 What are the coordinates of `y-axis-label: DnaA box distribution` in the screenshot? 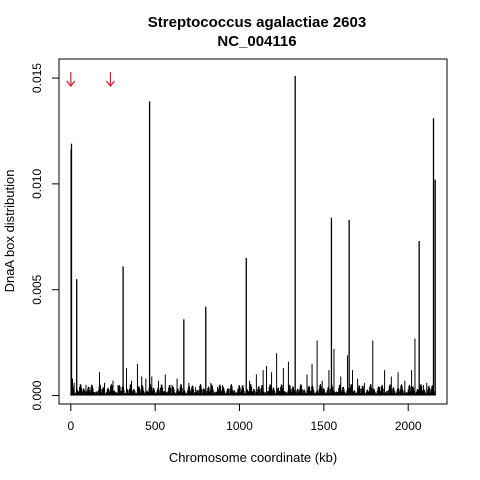 It's located at (9, 231).